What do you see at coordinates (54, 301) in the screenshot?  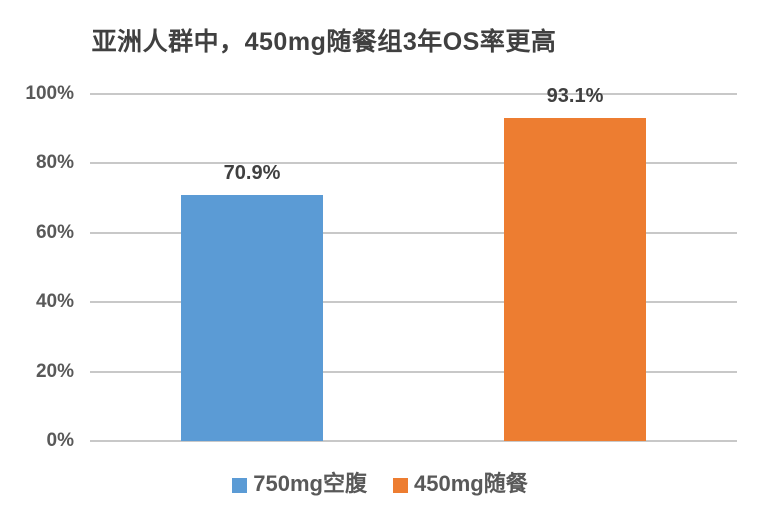 I see `y-tick-label-40: 40%` at bounding box center [54, 301].